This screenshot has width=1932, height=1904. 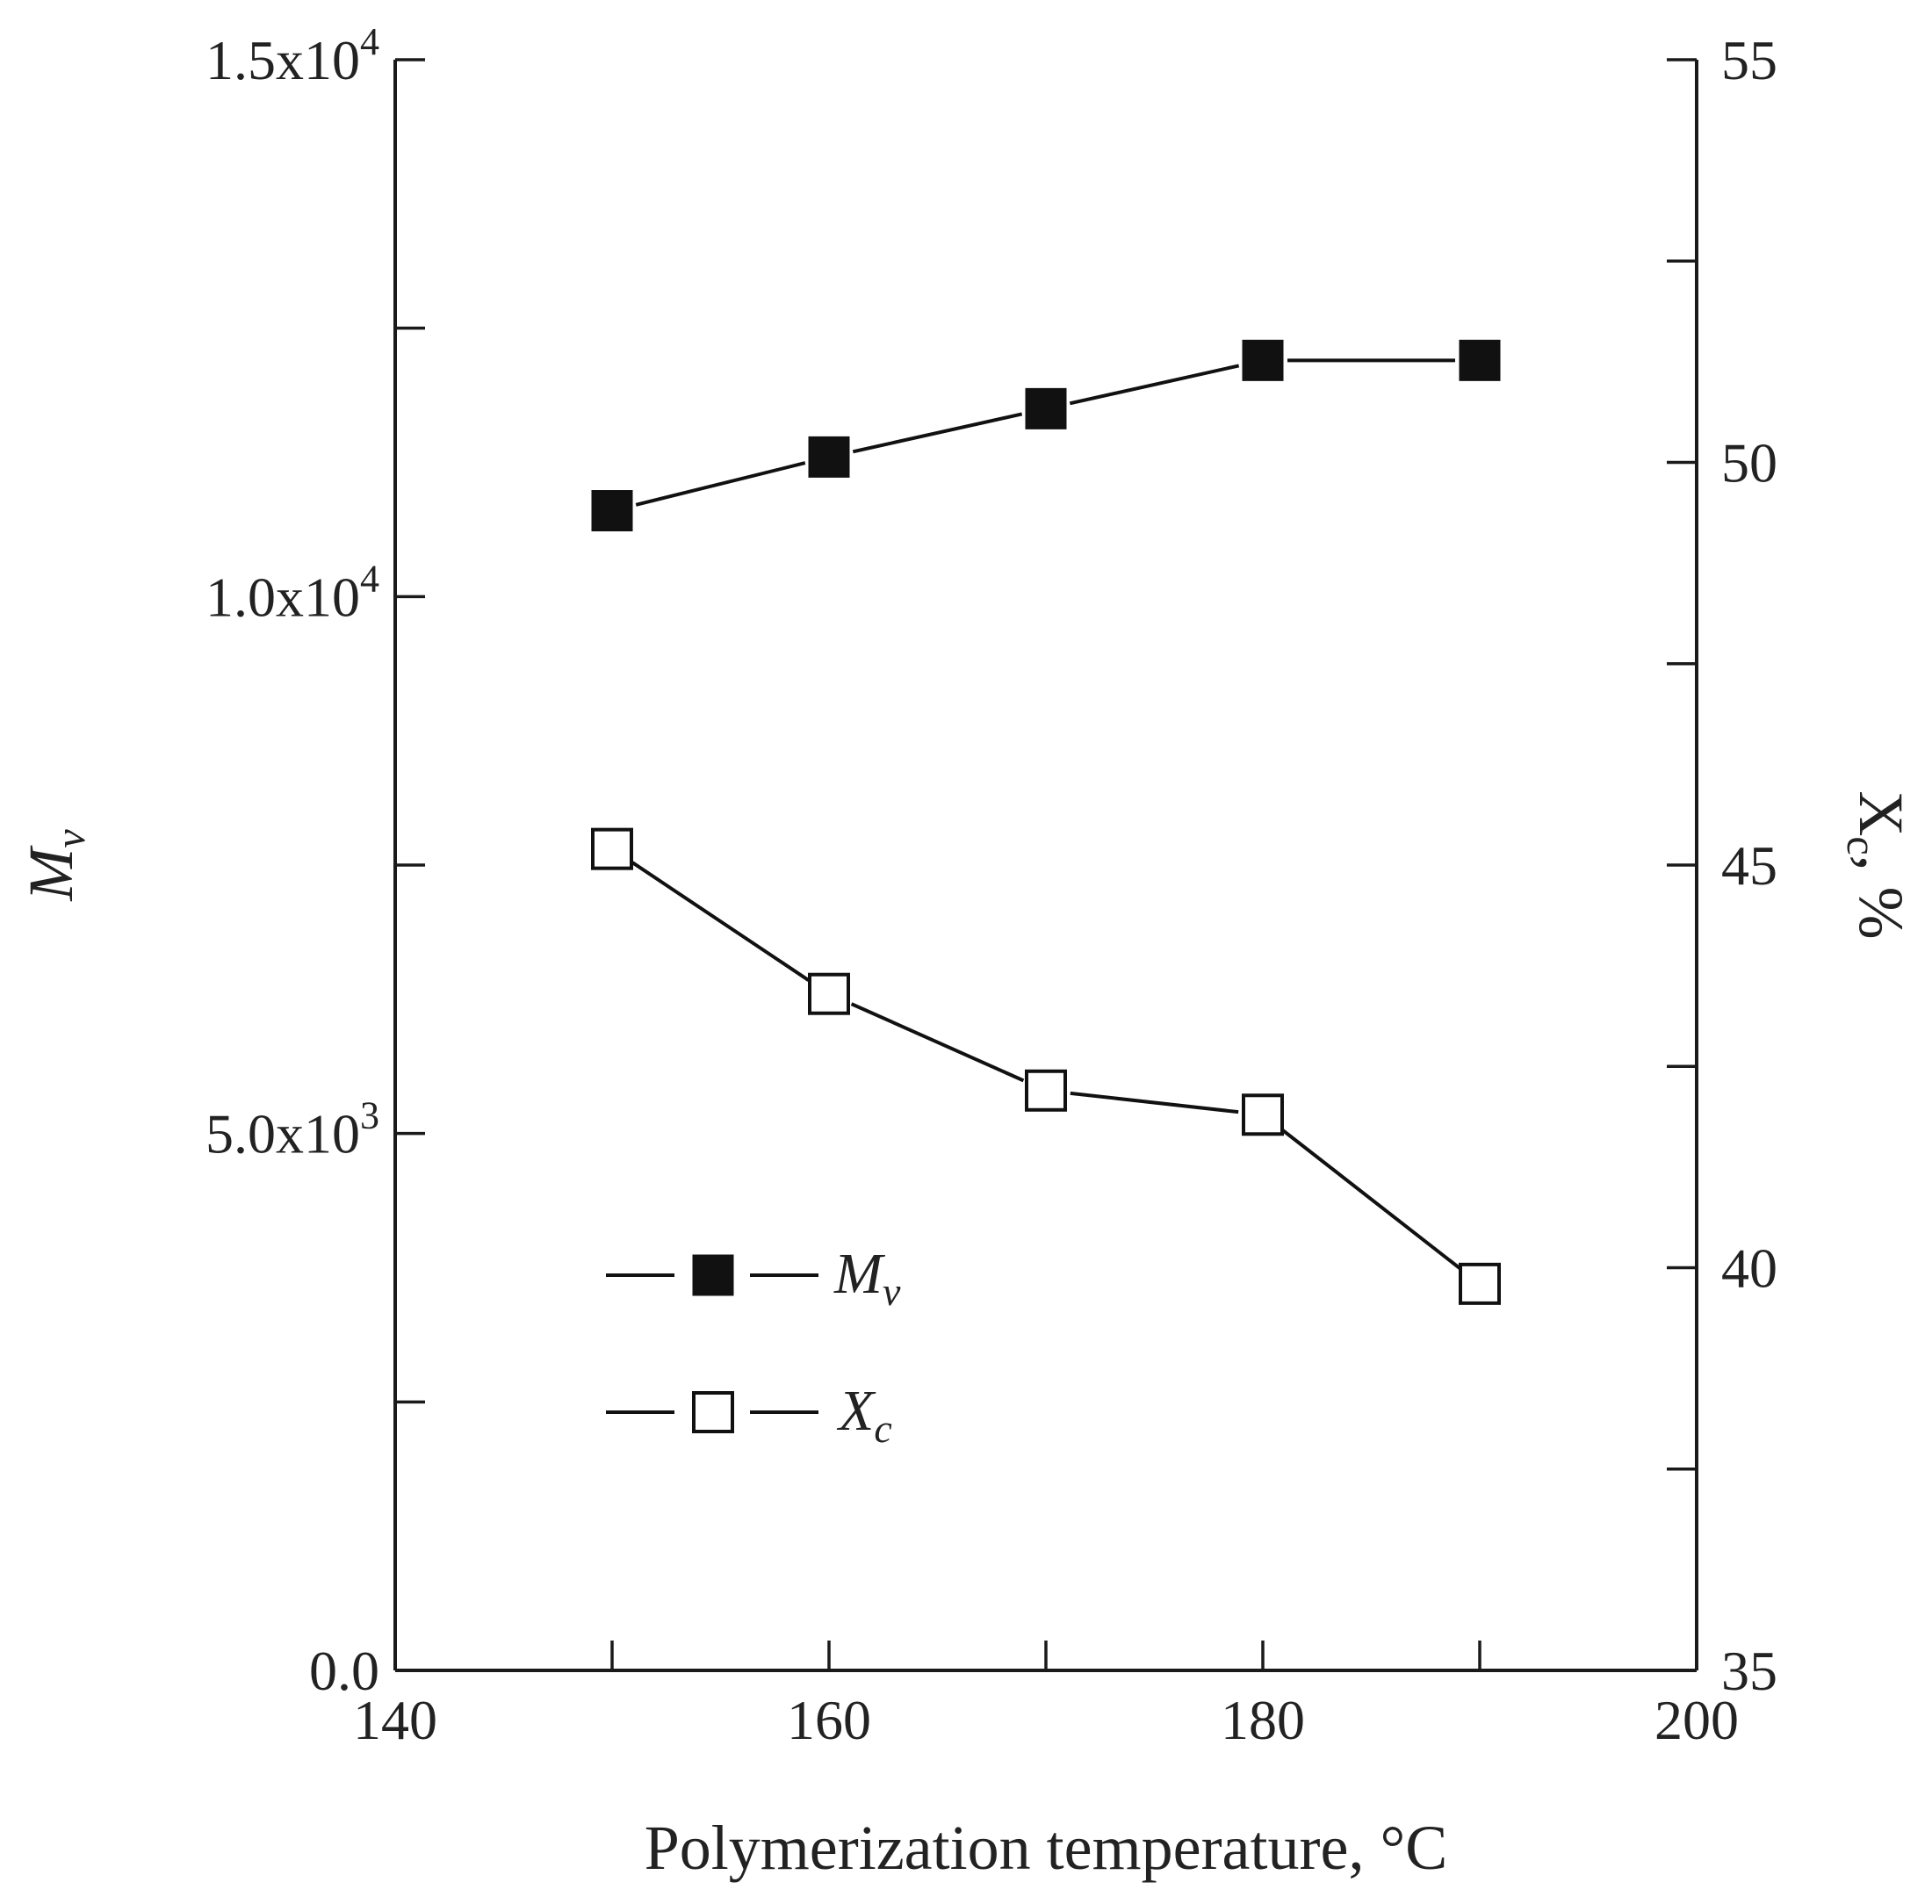 What do you see at coordinates (395, 1720) in the screenshot?
I see `x-tick-label: 140` at bounding box center [395, 1720].